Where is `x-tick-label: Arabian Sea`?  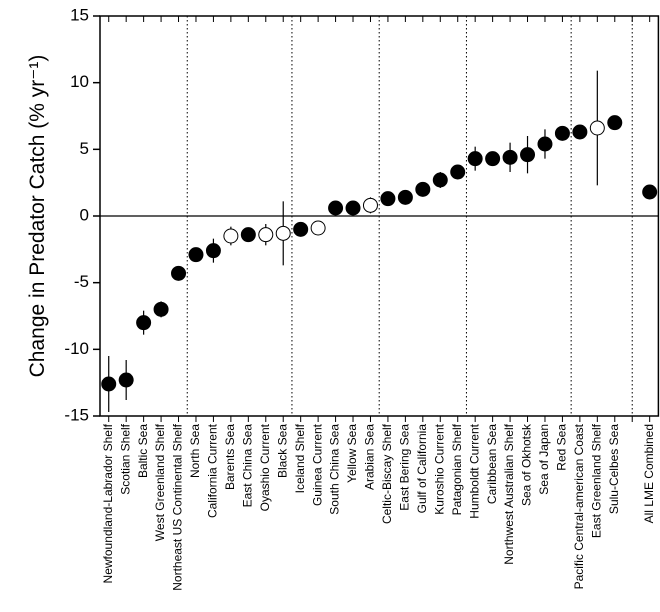 x-tick-label: Arabian Sea is located at coordinates (370, 457).